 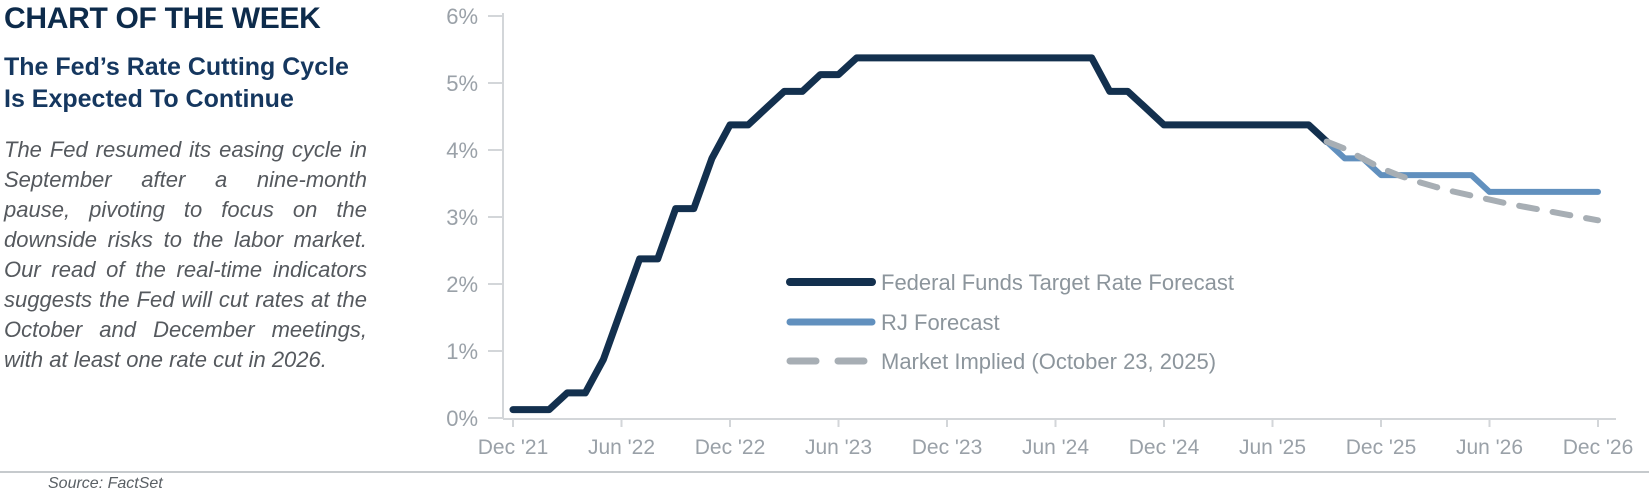 What do you see at coordinates (162, 18) in the screenshot?
I see `page-title: CHART OF THE WEEK` at bounding box center [162, 18].